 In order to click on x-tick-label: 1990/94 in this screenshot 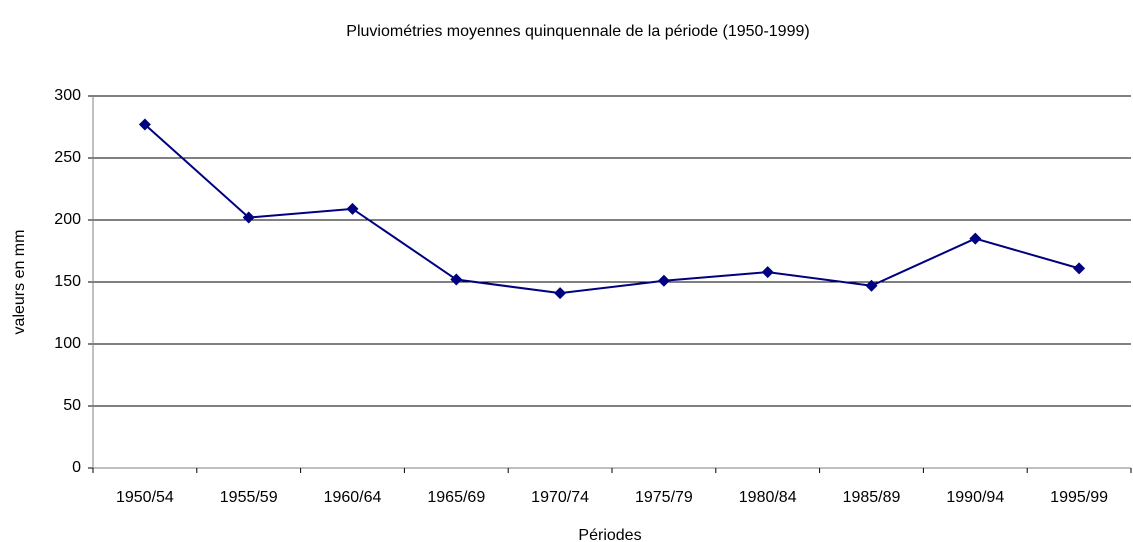, I will do `click(975, 497)`.